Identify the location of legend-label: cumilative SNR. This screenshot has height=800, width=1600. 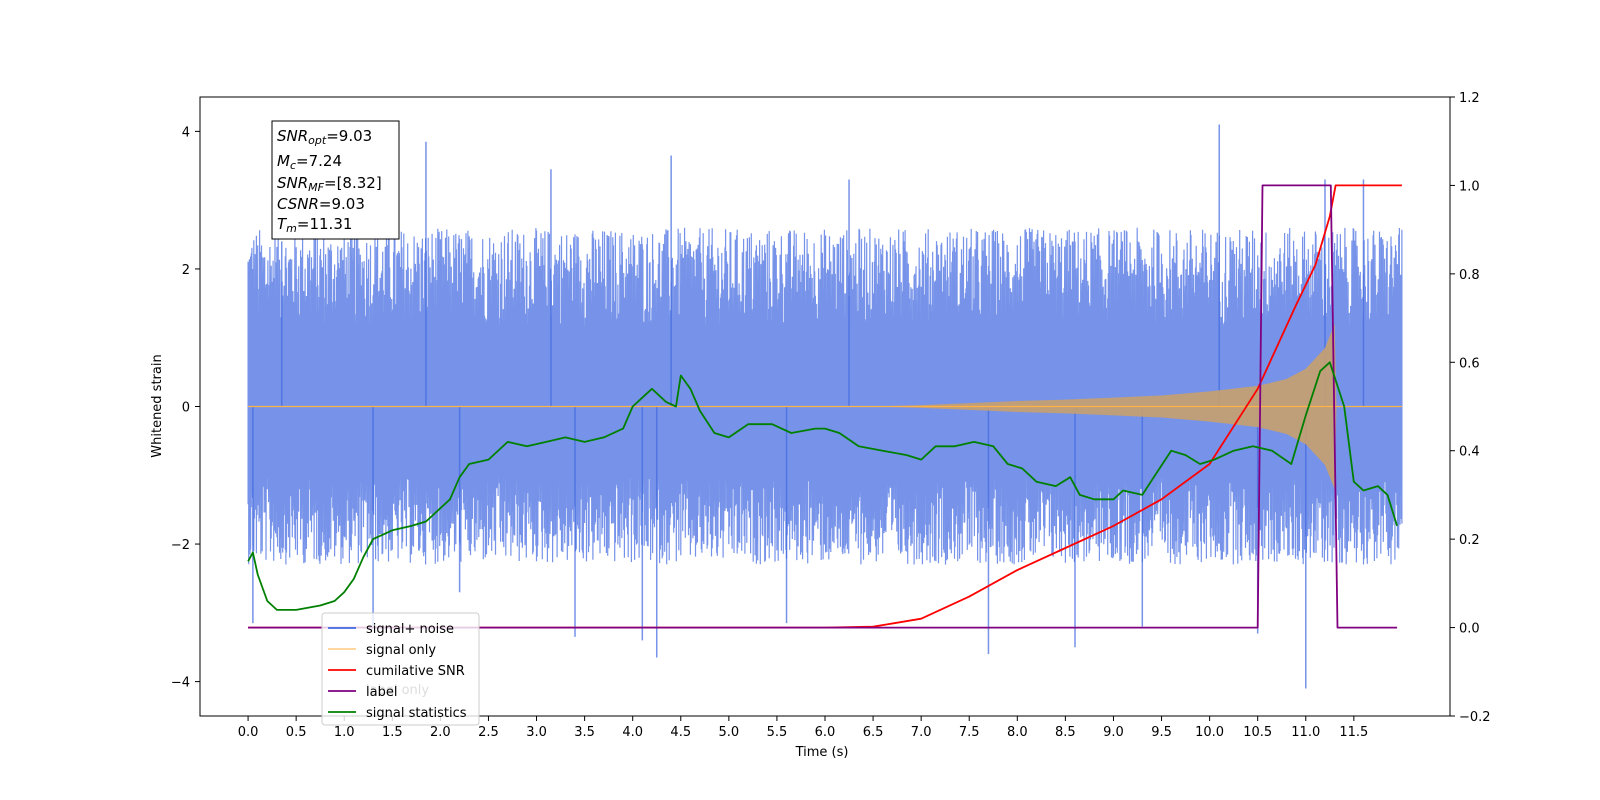
(415, 671).